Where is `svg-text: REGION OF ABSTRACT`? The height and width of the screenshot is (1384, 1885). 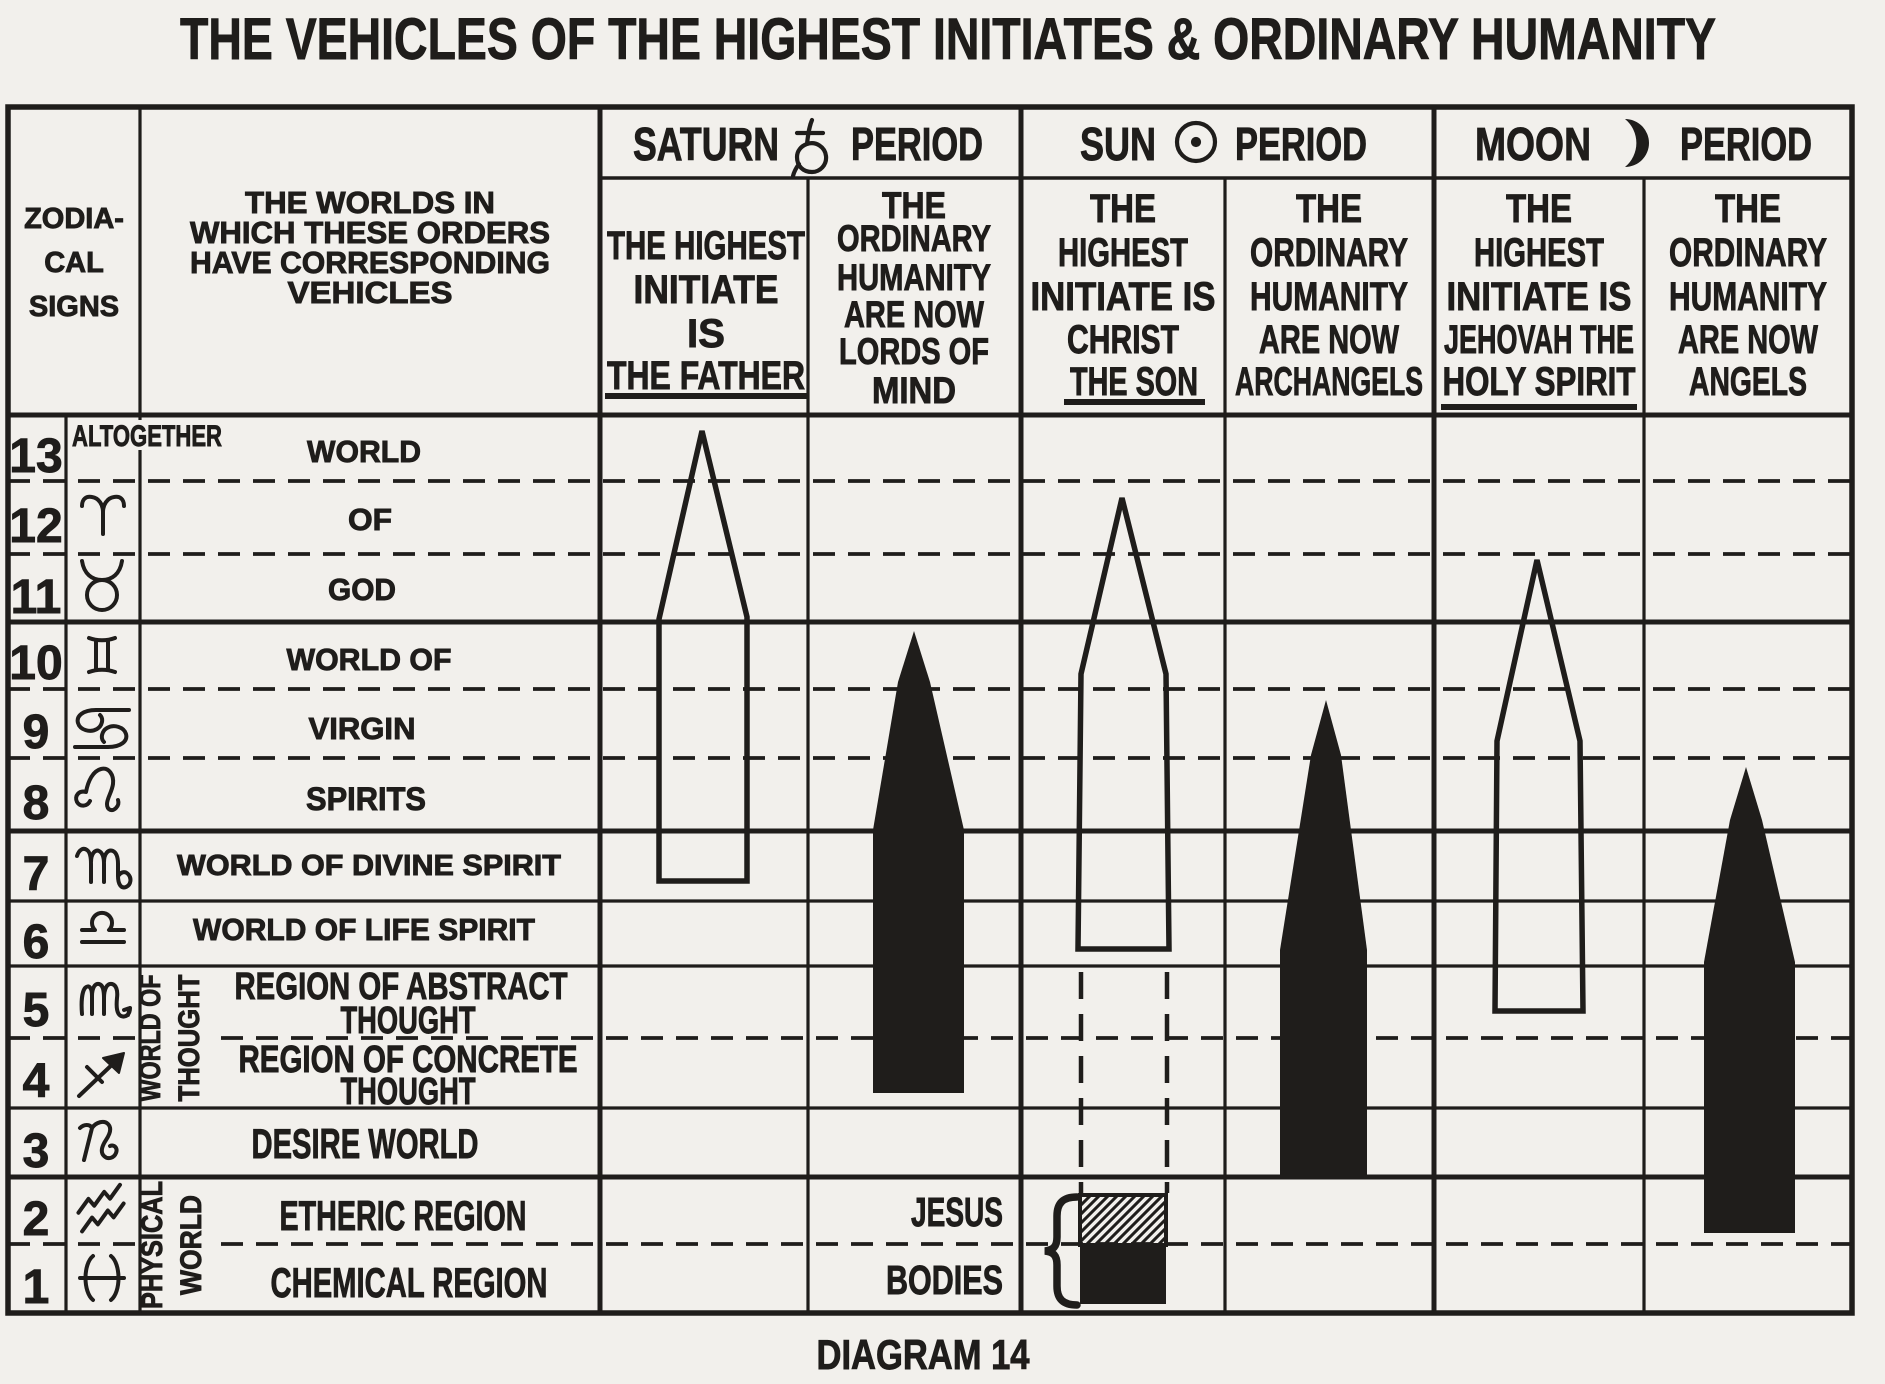
svg-text: REGION OF ABSTRACT is located at coordinates (401, 987).